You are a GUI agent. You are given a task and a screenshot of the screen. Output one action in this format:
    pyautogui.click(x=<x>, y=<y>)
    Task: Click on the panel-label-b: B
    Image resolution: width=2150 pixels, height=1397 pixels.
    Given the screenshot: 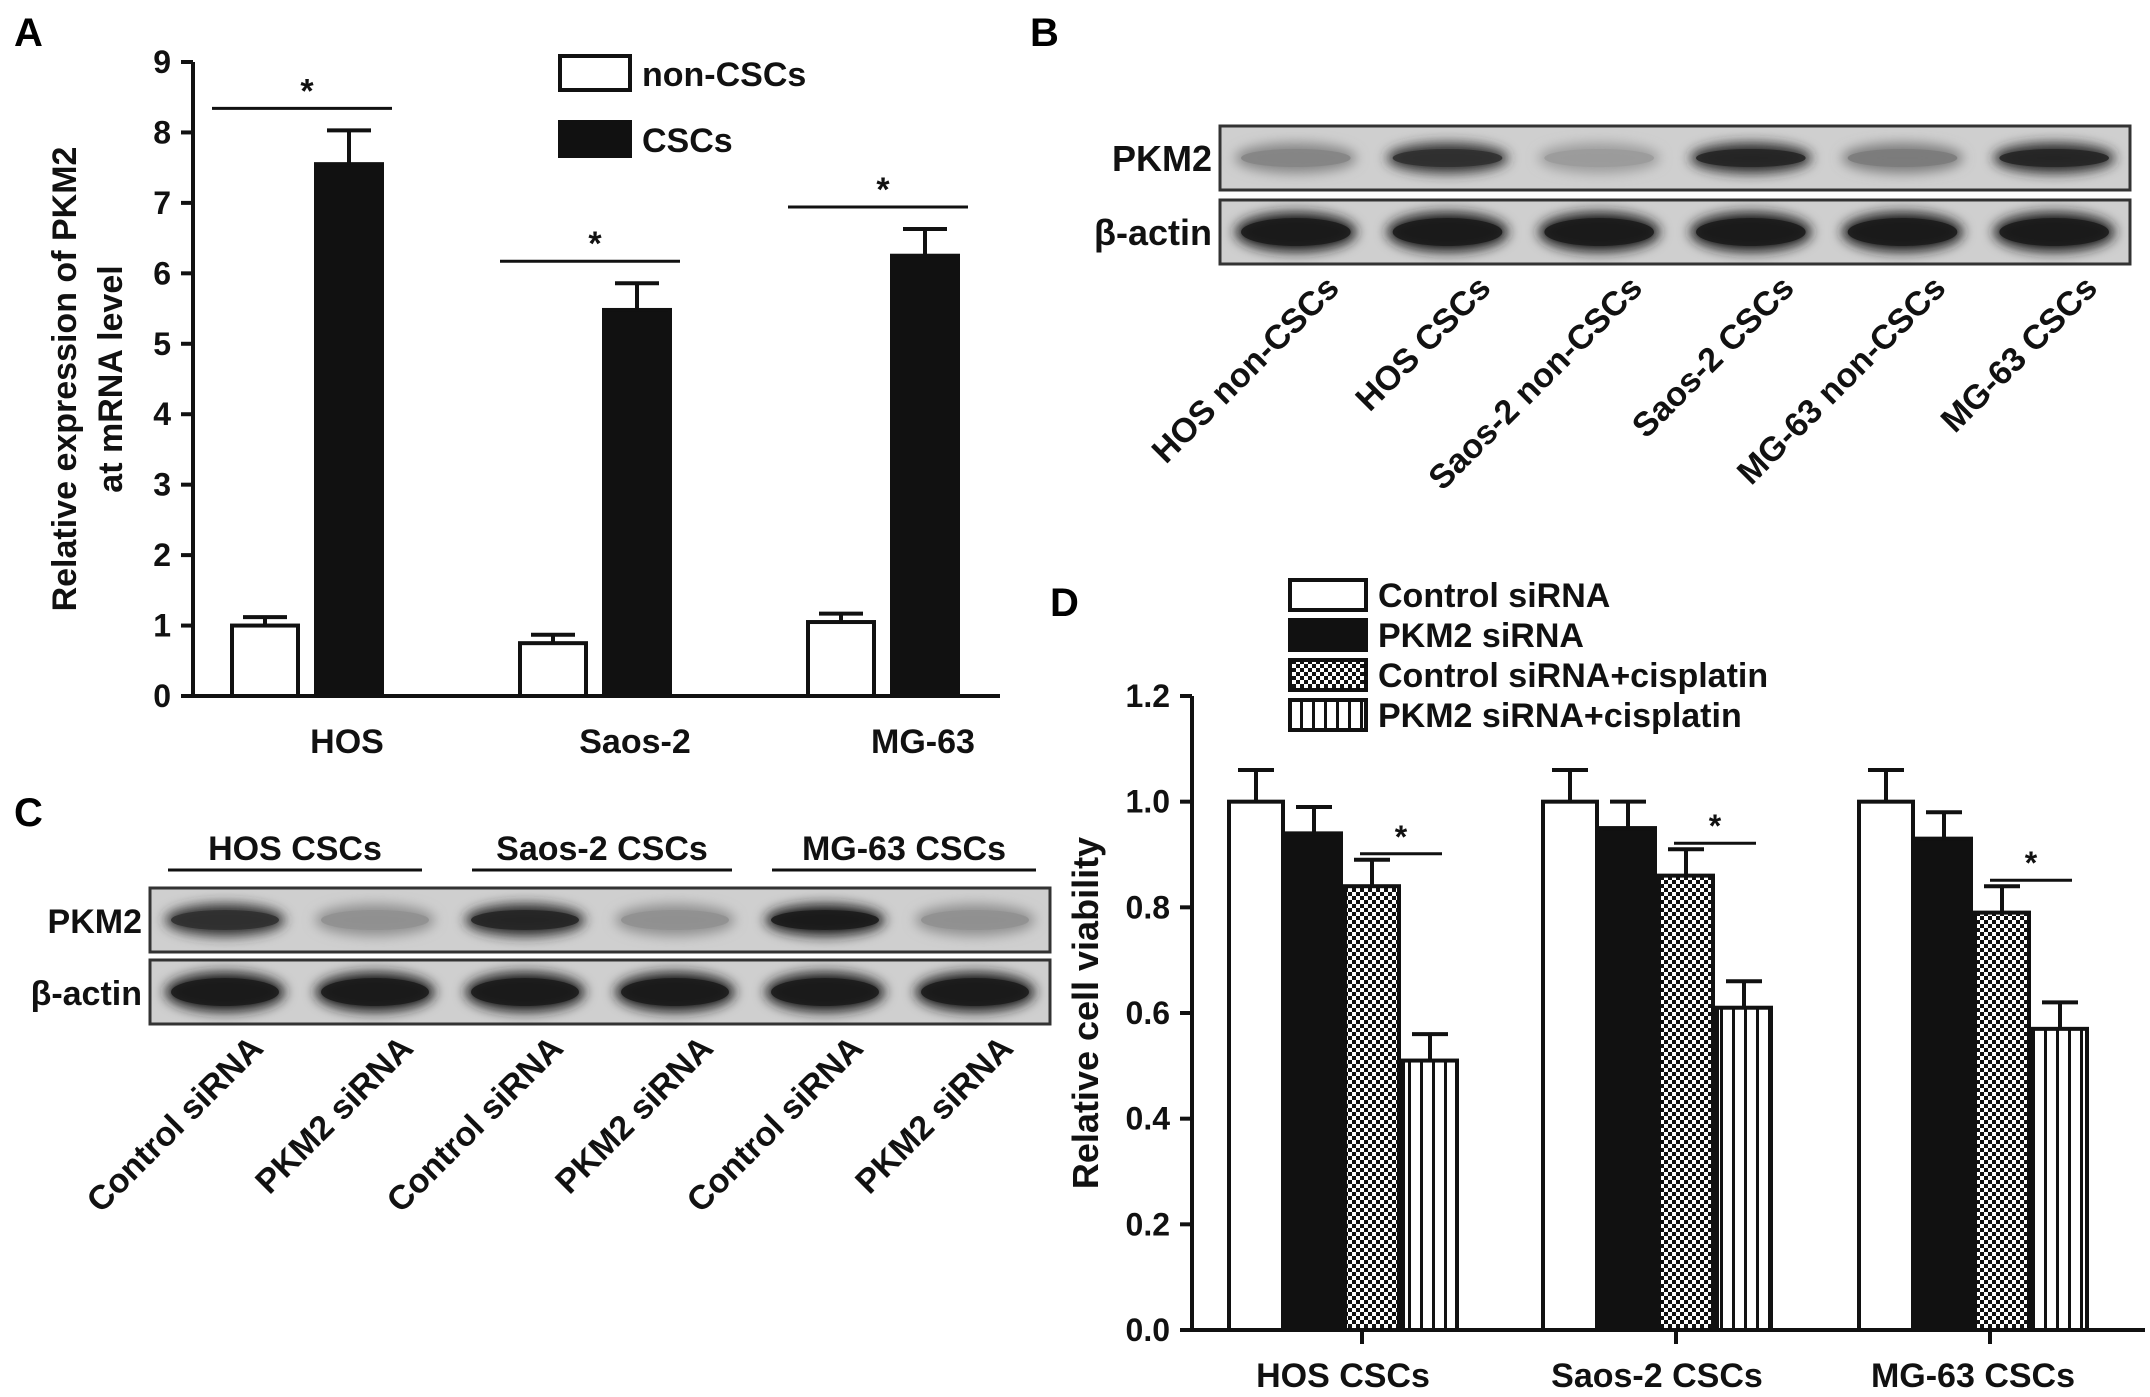 What is the action you would take?
    pyautogui.click(x=1044, y=33)
    